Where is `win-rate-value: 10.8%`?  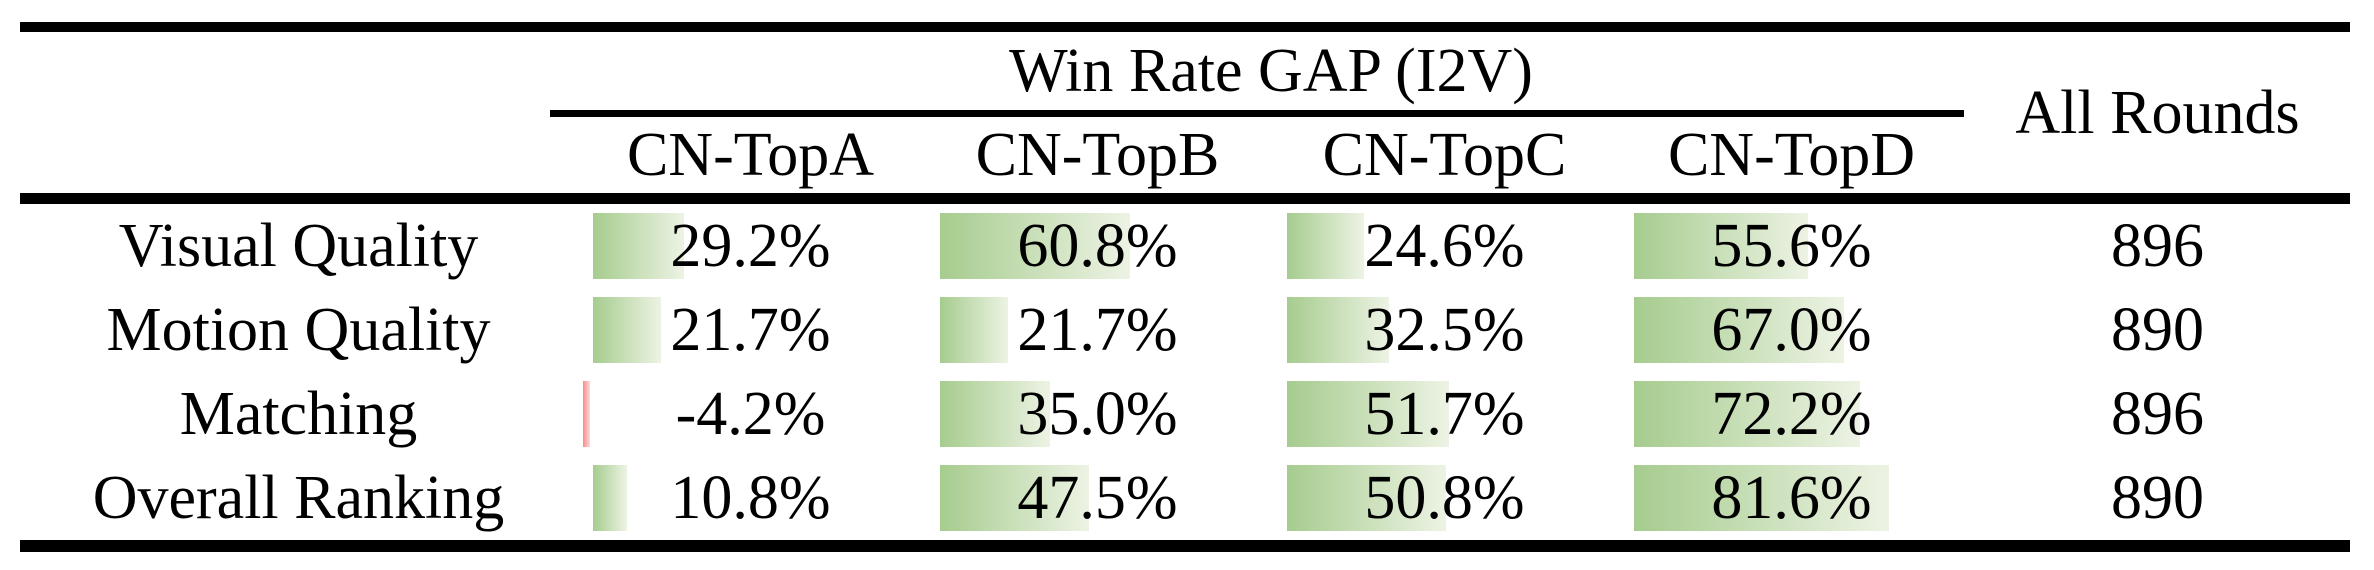 win-rate-value: 10.8% is located at coordinates (750, 498).